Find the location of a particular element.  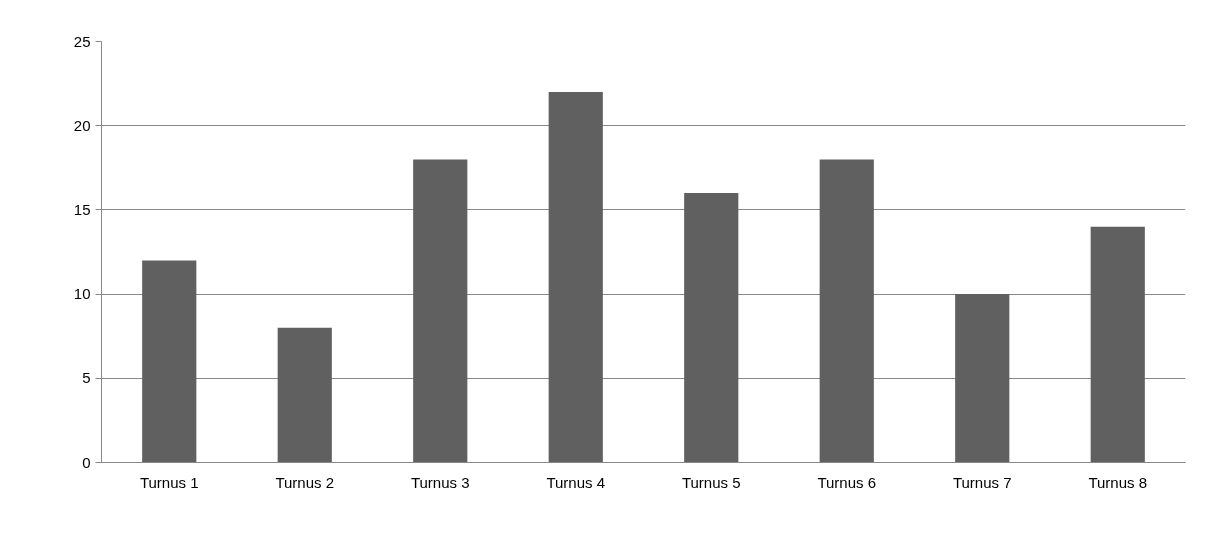

x-tick-label: Turnus 4 is located at coordinates (576, 482).